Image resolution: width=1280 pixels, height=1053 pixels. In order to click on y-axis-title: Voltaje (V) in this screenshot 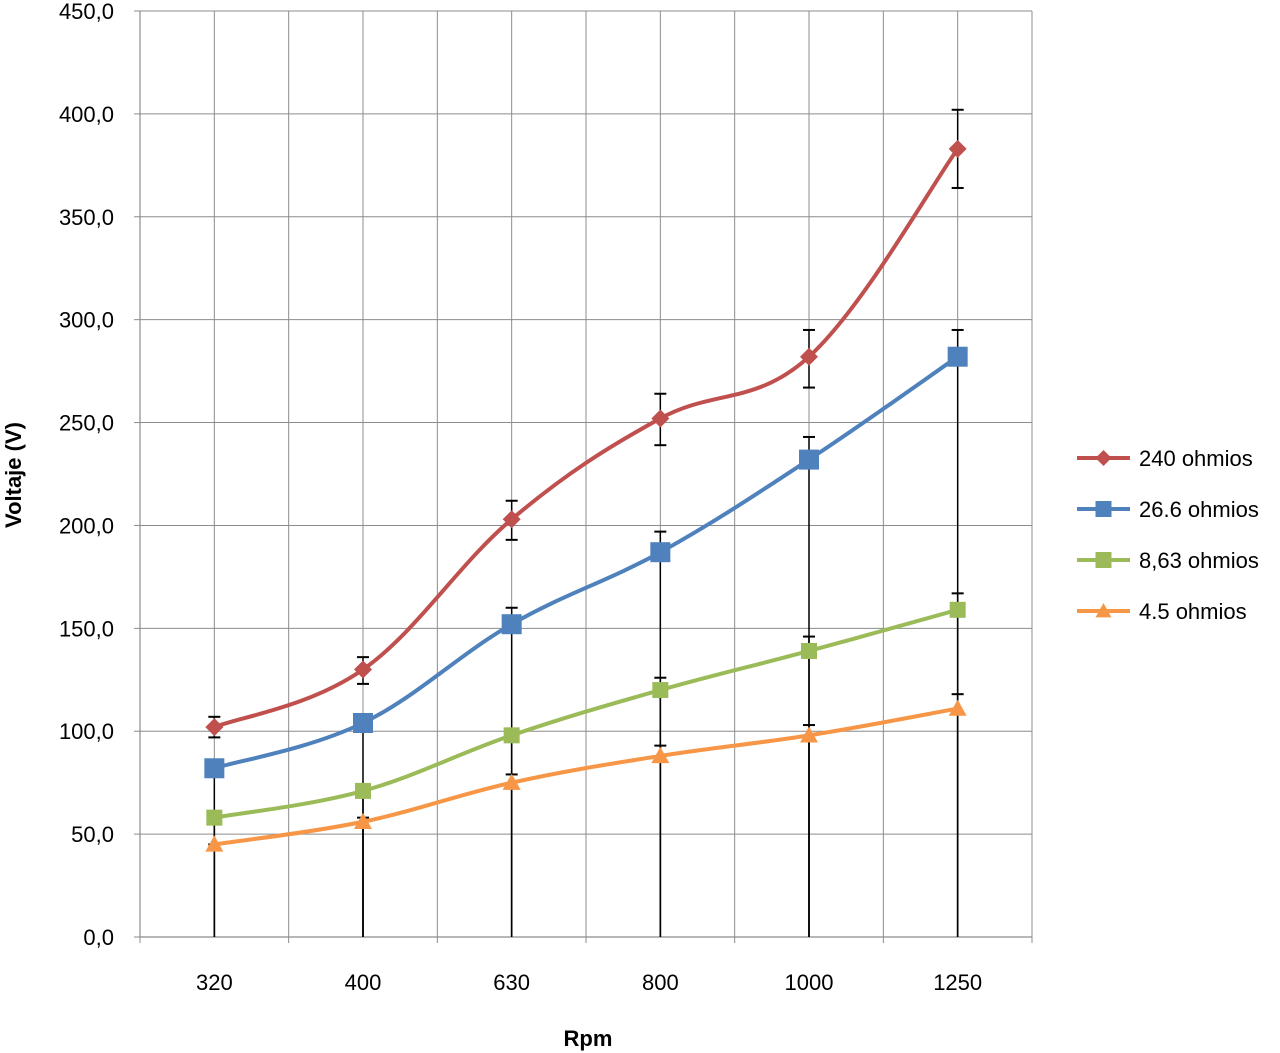, I will do `click(13, 475)`.